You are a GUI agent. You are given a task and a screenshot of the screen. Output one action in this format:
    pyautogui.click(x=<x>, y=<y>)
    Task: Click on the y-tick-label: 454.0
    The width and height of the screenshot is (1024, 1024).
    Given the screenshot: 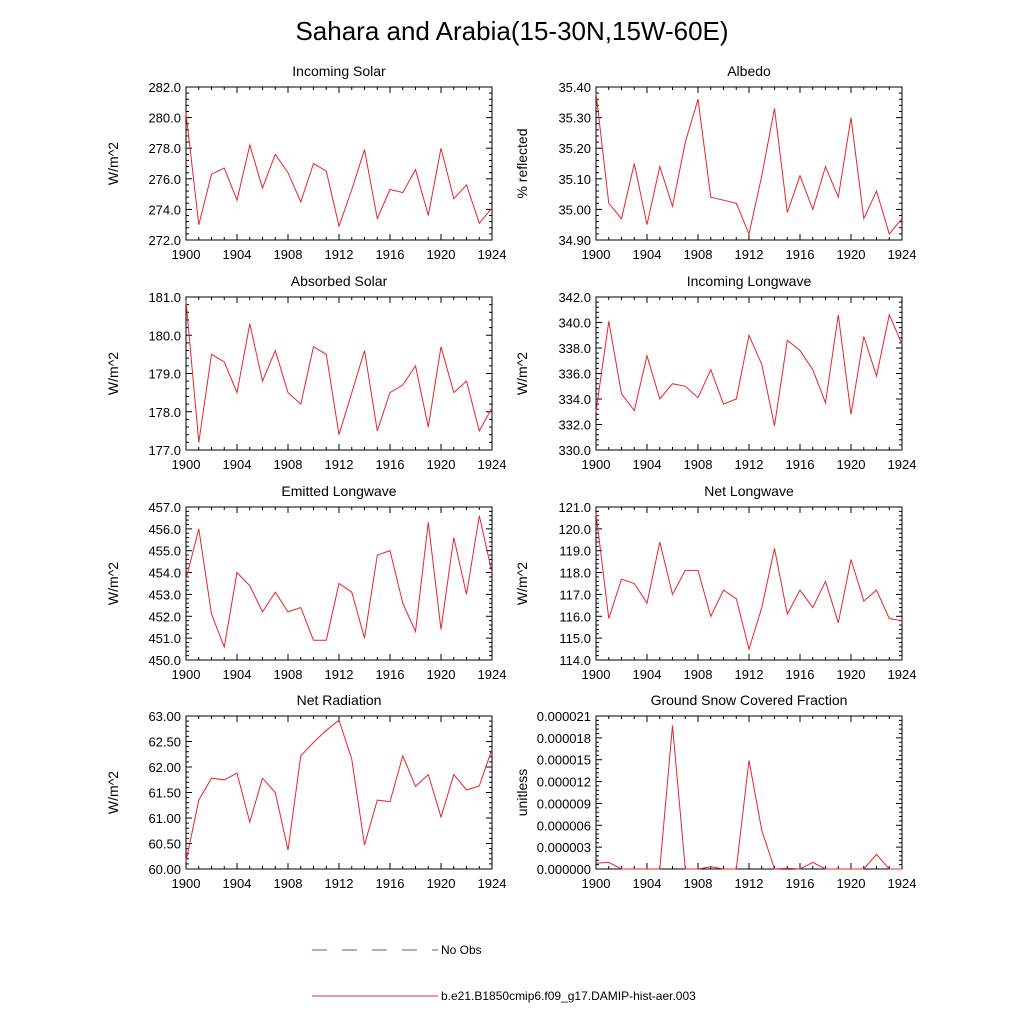 What is the action you would take?
    pyautogui.click(x=164, y=573)
    